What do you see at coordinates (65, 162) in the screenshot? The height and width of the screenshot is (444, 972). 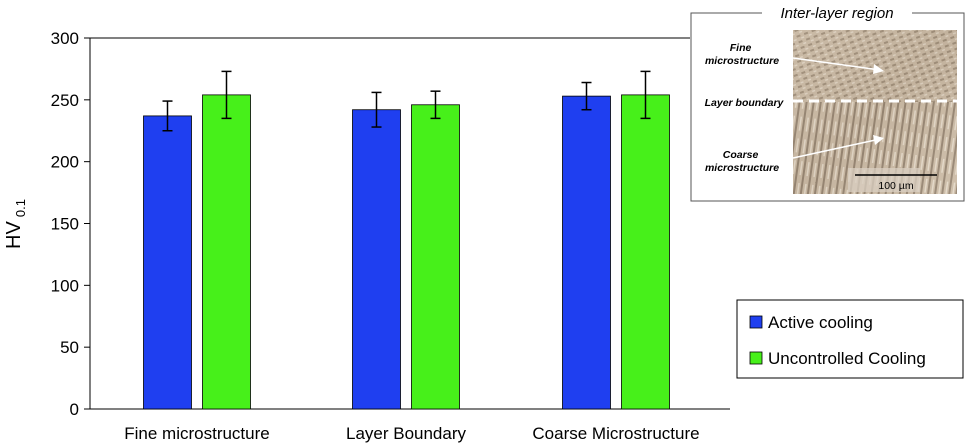 I see `y-tick-label: 200` at bounding box center [65, 162].